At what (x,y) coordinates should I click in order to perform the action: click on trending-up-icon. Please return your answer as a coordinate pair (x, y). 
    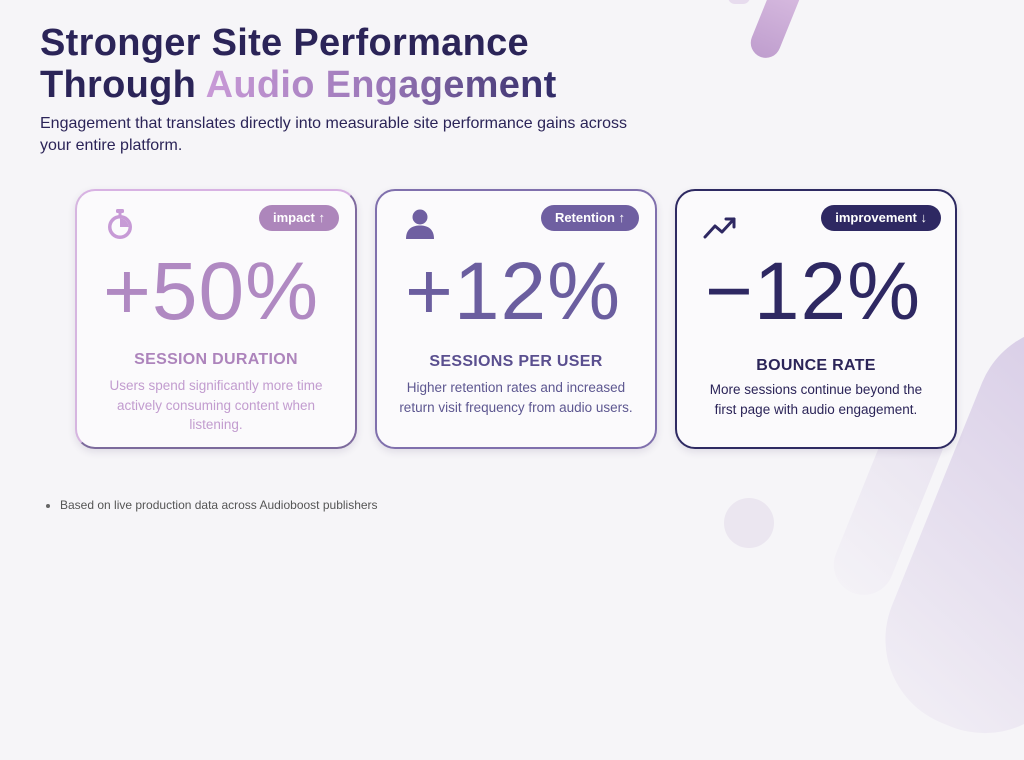
    Looking at the image, I should click on (719, 228).